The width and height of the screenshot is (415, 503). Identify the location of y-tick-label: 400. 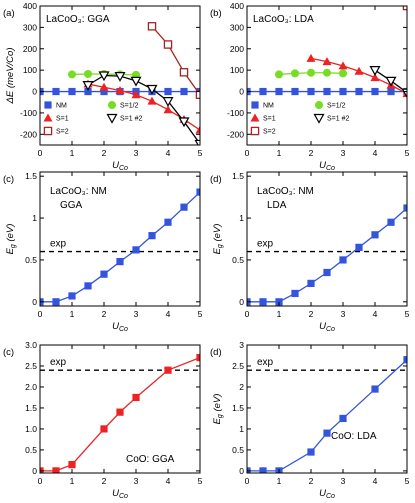
(30, 6).